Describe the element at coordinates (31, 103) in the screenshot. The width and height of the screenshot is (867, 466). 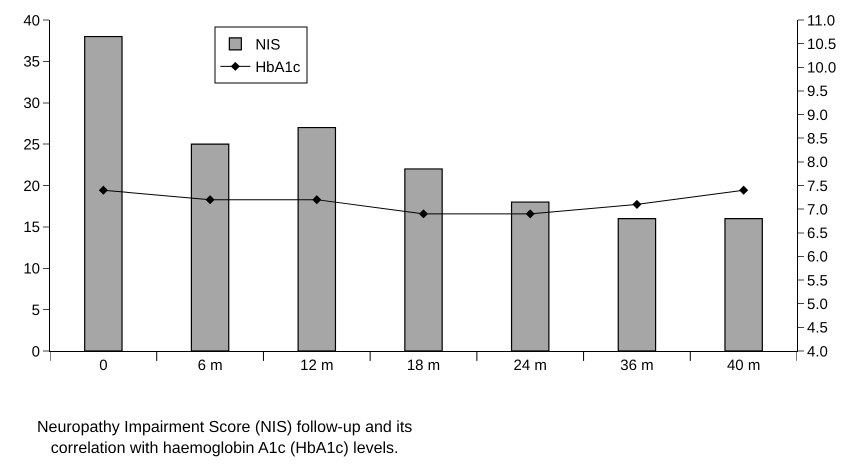
I see `y-tick-label: 30` at that location.